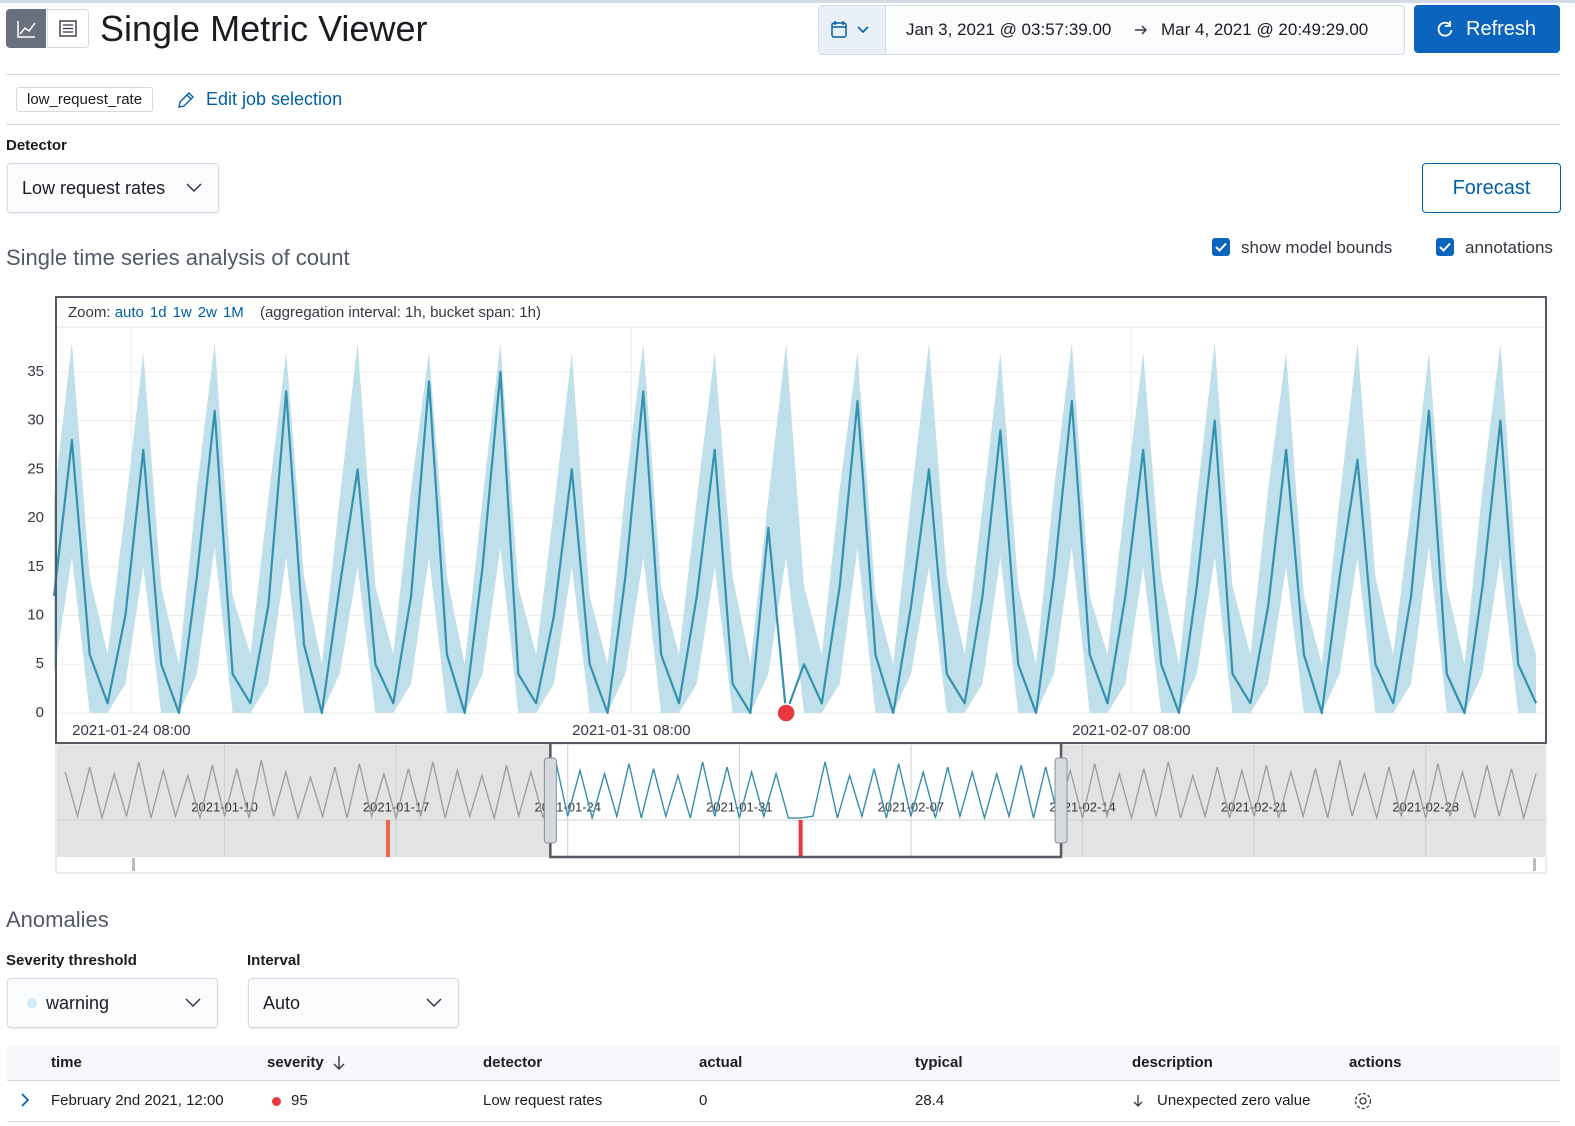  I want to click on y-tick-label: 10, so click(35, 615).